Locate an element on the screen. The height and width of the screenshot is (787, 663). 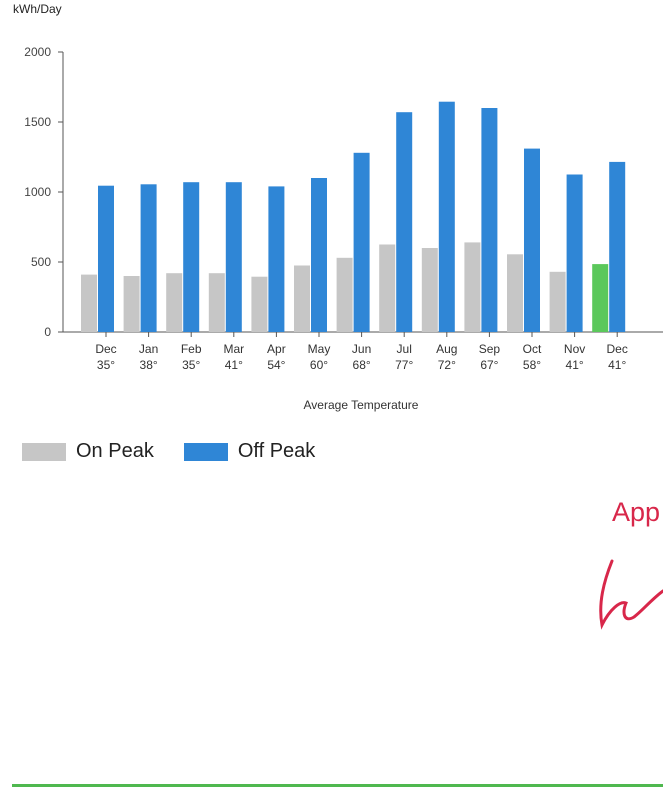
legend-item-off-peak: Off Peak is located at coordinates (249, 451).